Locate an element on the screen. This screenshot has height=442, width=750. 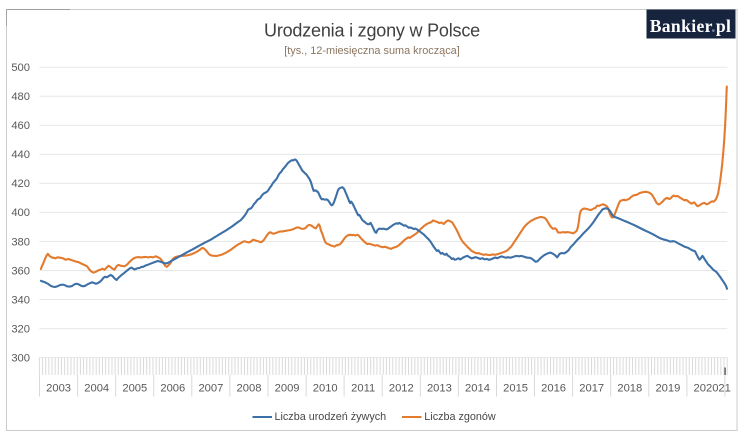
svg-text: 400 is located at coordinates (20, 213).